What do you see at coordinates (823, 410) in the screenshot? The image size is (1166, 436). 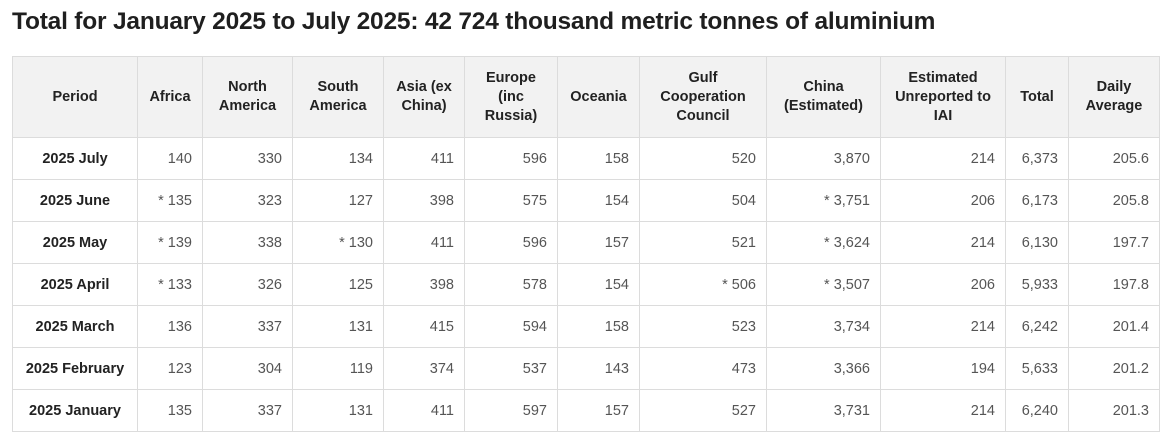 I see `value-cell: 3,731` at bounding box center [823, 410].